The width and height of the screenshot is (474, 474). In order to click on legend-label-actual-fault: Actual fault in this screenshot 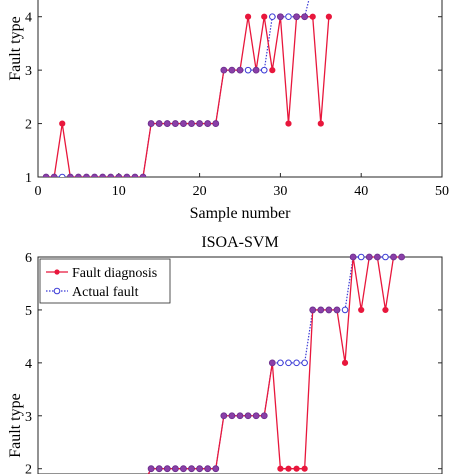, I will do `click(105, 292)`.